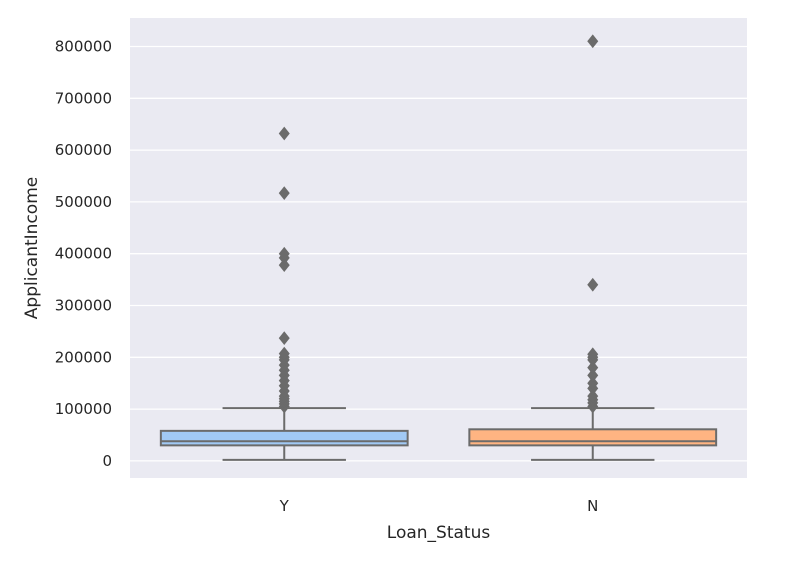 The image size is (787, 567). I want to click on y-axis-label: ApplicantIncome, so click(32, 248).